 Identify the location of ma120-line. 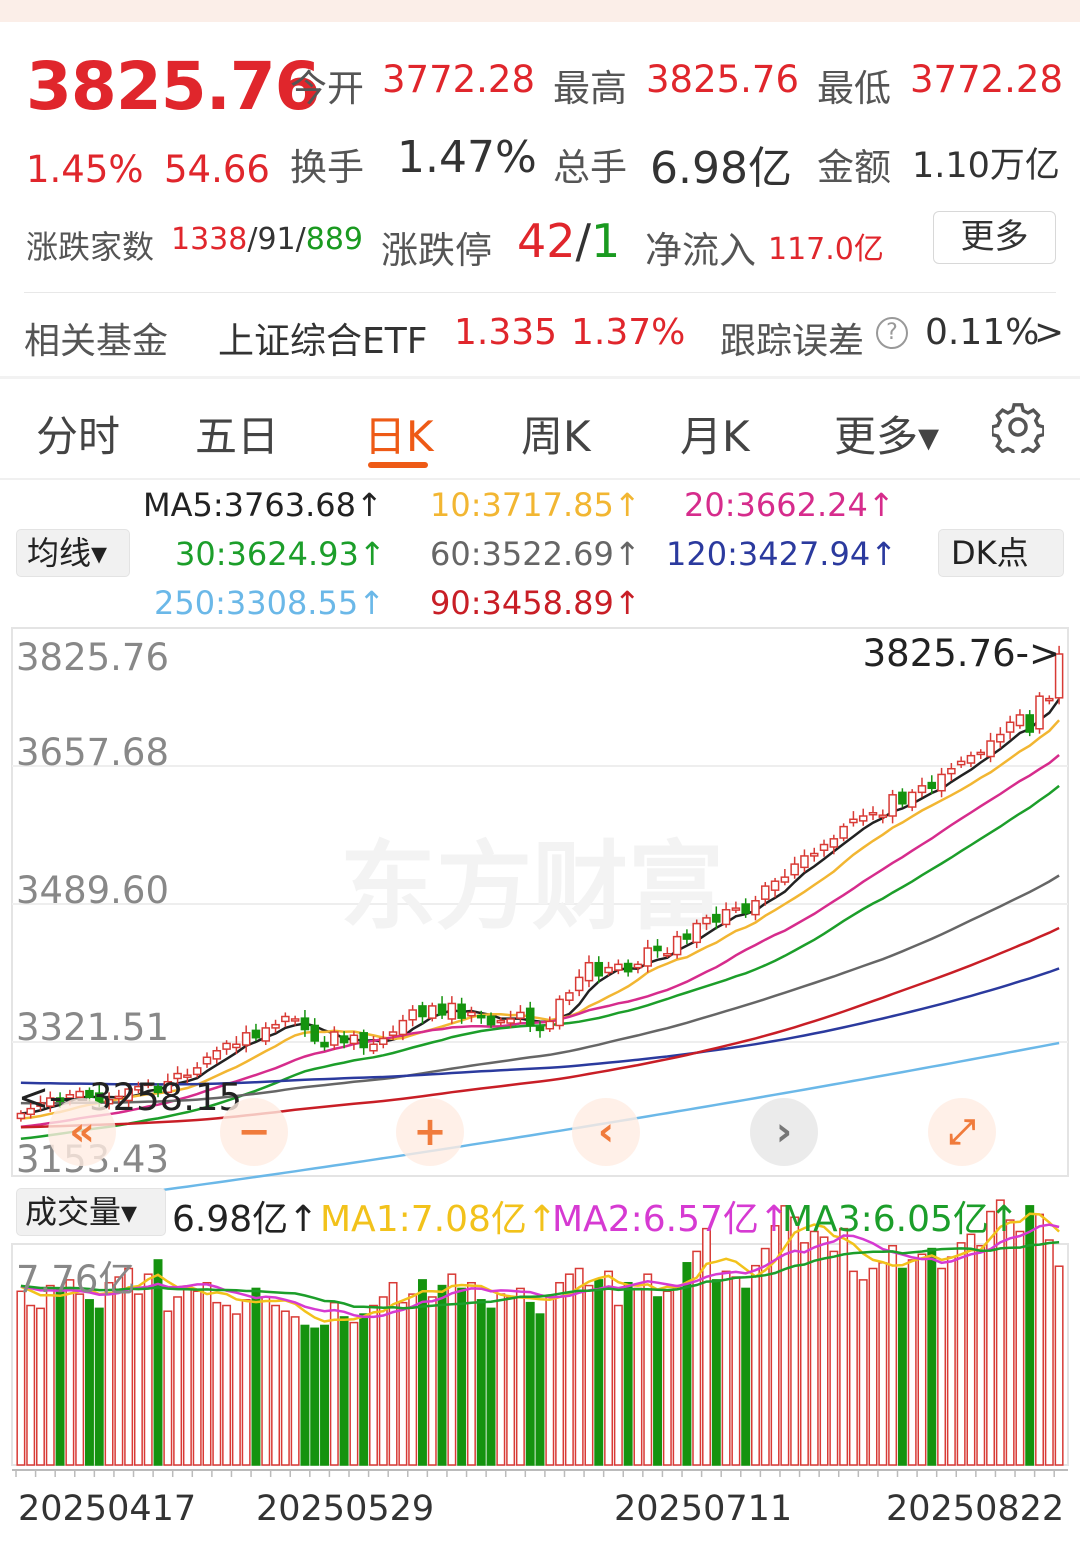
(540, 1026).